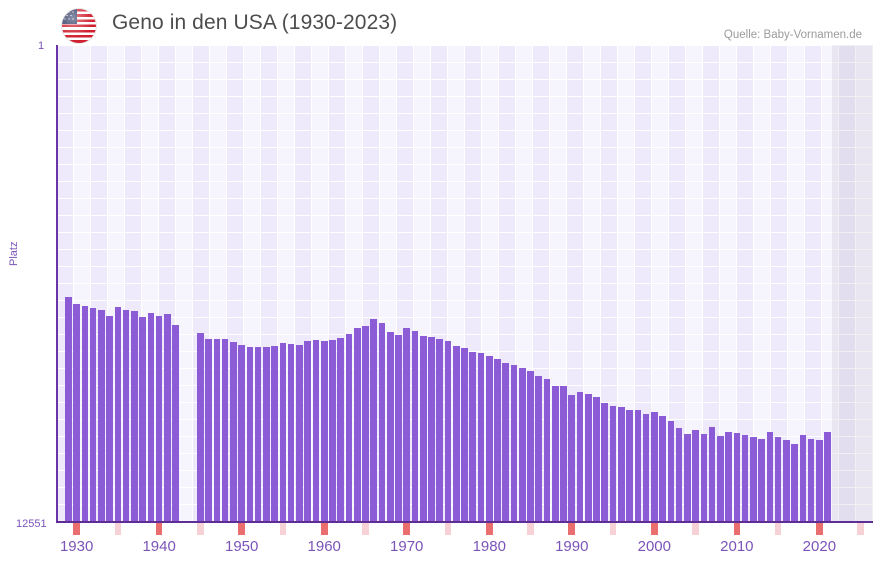  I want to click on y-axis-tick-bottom: 12551, so click(31, 524).